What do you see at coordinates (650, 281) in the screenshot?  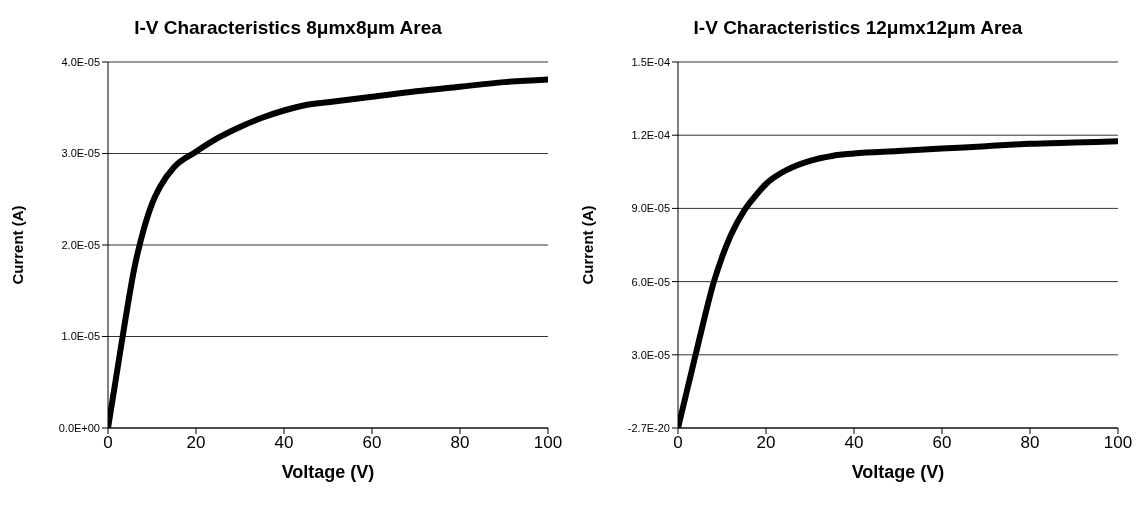 I see `y-tick-label: 6.0E-05` at bounding box center [650, 281].